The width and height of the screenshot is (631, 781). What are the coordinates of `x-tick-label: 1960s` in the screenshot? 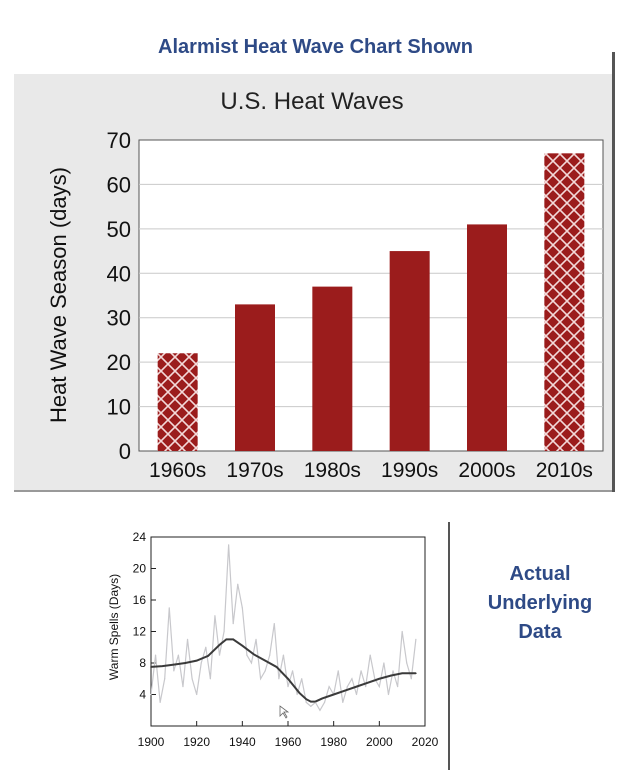 It's located at (177, 470).